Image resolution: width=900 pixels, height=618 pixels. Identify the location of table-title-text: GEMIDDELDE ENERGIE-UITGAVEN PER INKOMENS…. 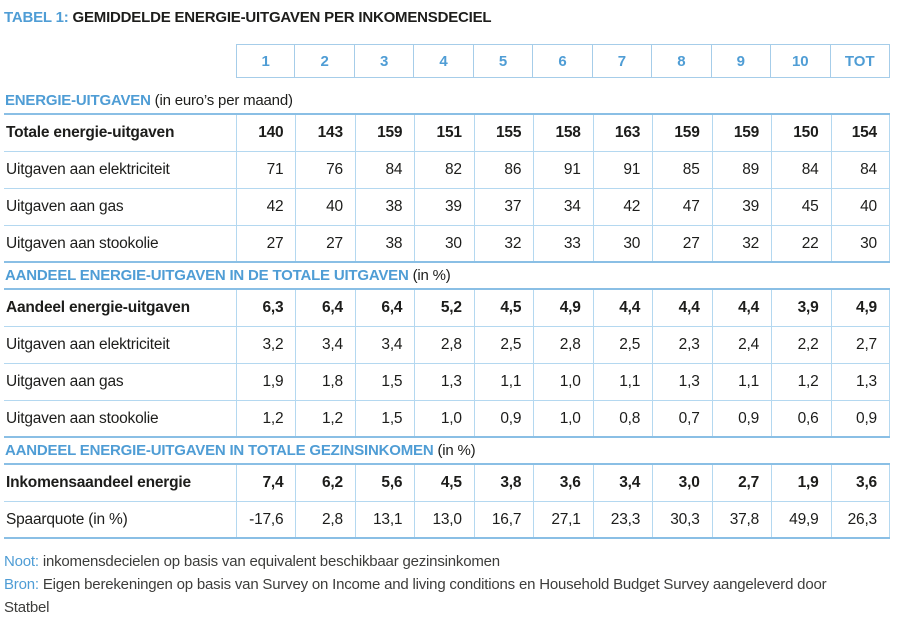
(282, 17).